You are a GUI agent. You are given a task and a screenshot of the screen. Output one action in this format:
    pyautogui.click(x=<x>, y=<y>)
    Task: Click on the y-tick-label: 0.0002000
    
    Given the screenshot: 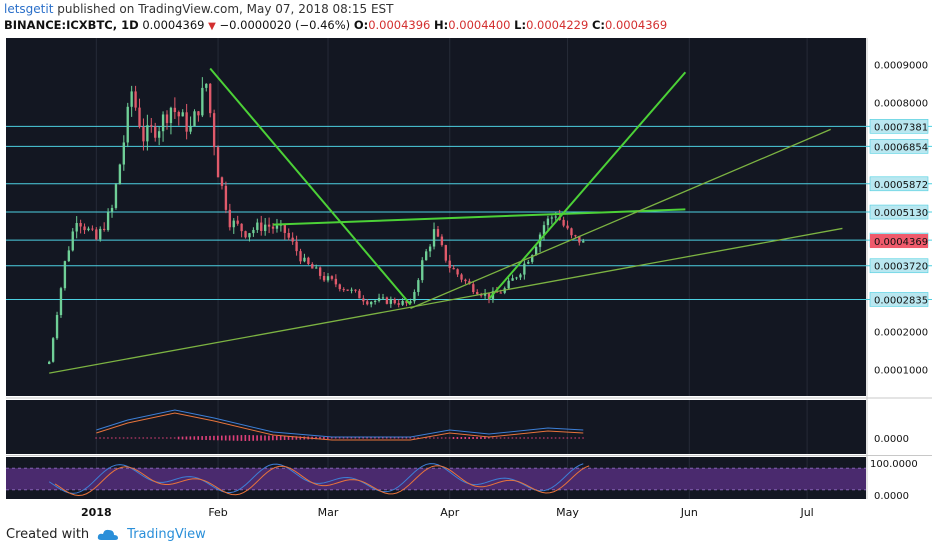 What is the action you would take?
    pyautogui.click(x=901, y=332)
    